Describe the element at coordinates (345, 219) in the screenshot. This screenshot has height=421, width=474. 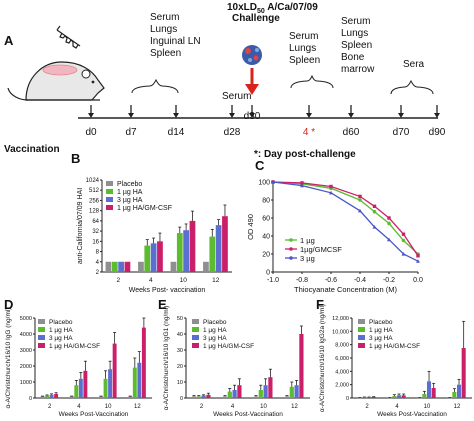
I see `series-line` at that location.